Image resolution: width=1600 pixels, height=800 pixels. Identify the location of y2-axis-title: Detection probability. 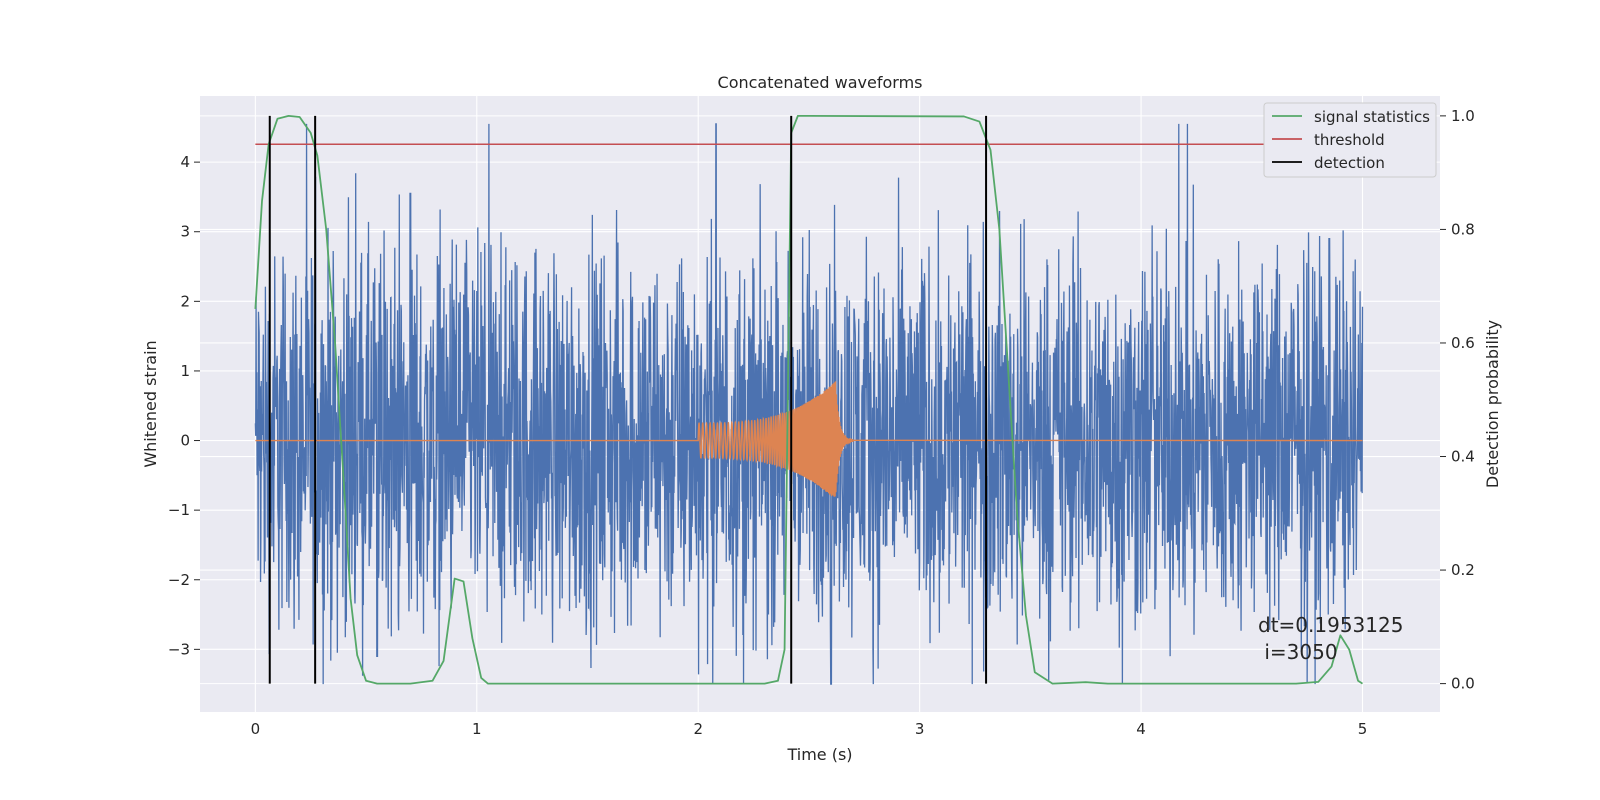
(1492, 404).